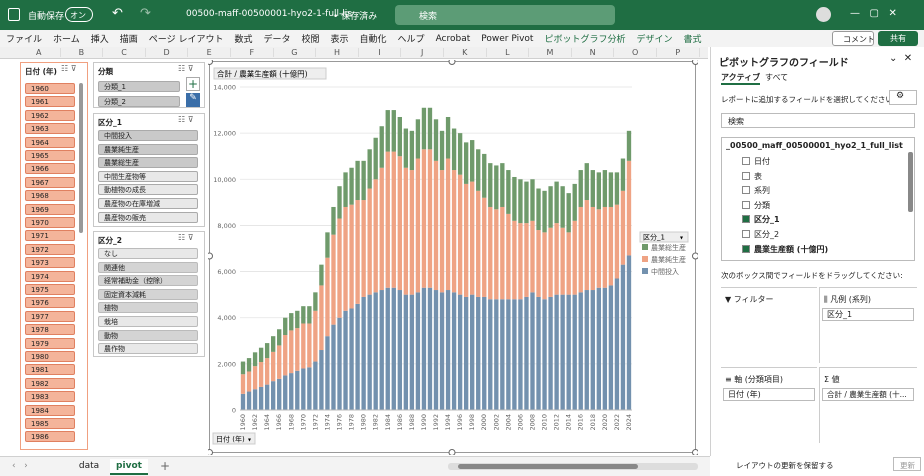 Image resolution: width=924 pixels, height=476 pixels. What do you see at coordinates (50, 330) in the screenshot?
I see `slicer-item: 1978` at bounding box center [50, 330].